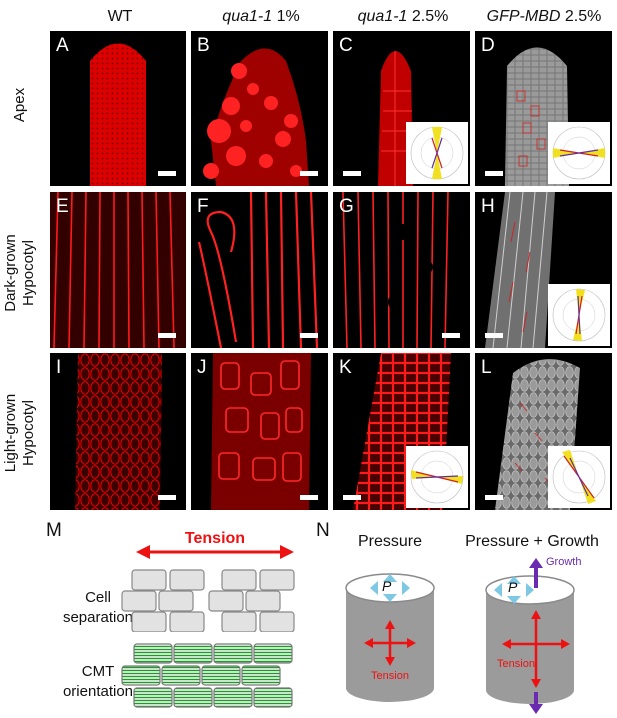  Describe the element at coordinates (120, 16) in the screenshot. I see `column-header-wt: WT` at that location.